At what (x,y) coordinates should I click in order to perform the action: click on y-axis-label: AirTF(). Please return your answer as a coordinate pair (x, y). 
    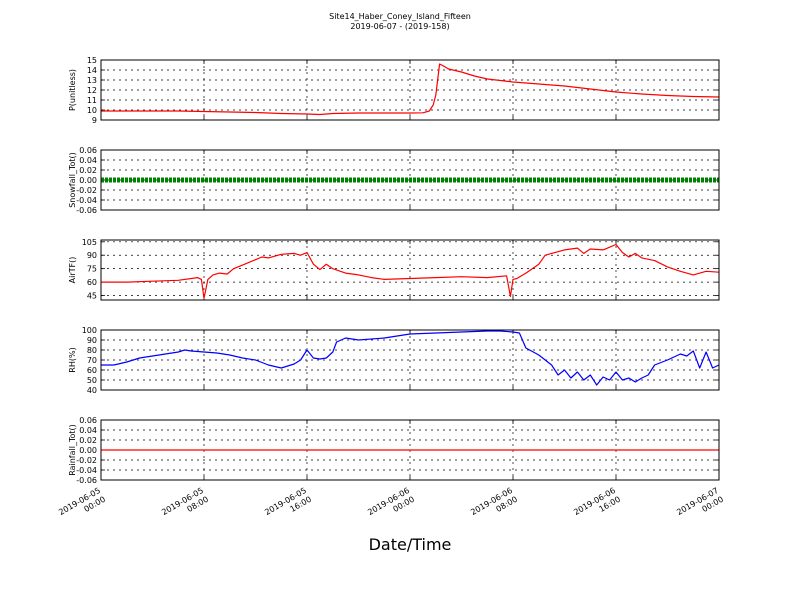
    Looking at the image, I should click on (72, 270).